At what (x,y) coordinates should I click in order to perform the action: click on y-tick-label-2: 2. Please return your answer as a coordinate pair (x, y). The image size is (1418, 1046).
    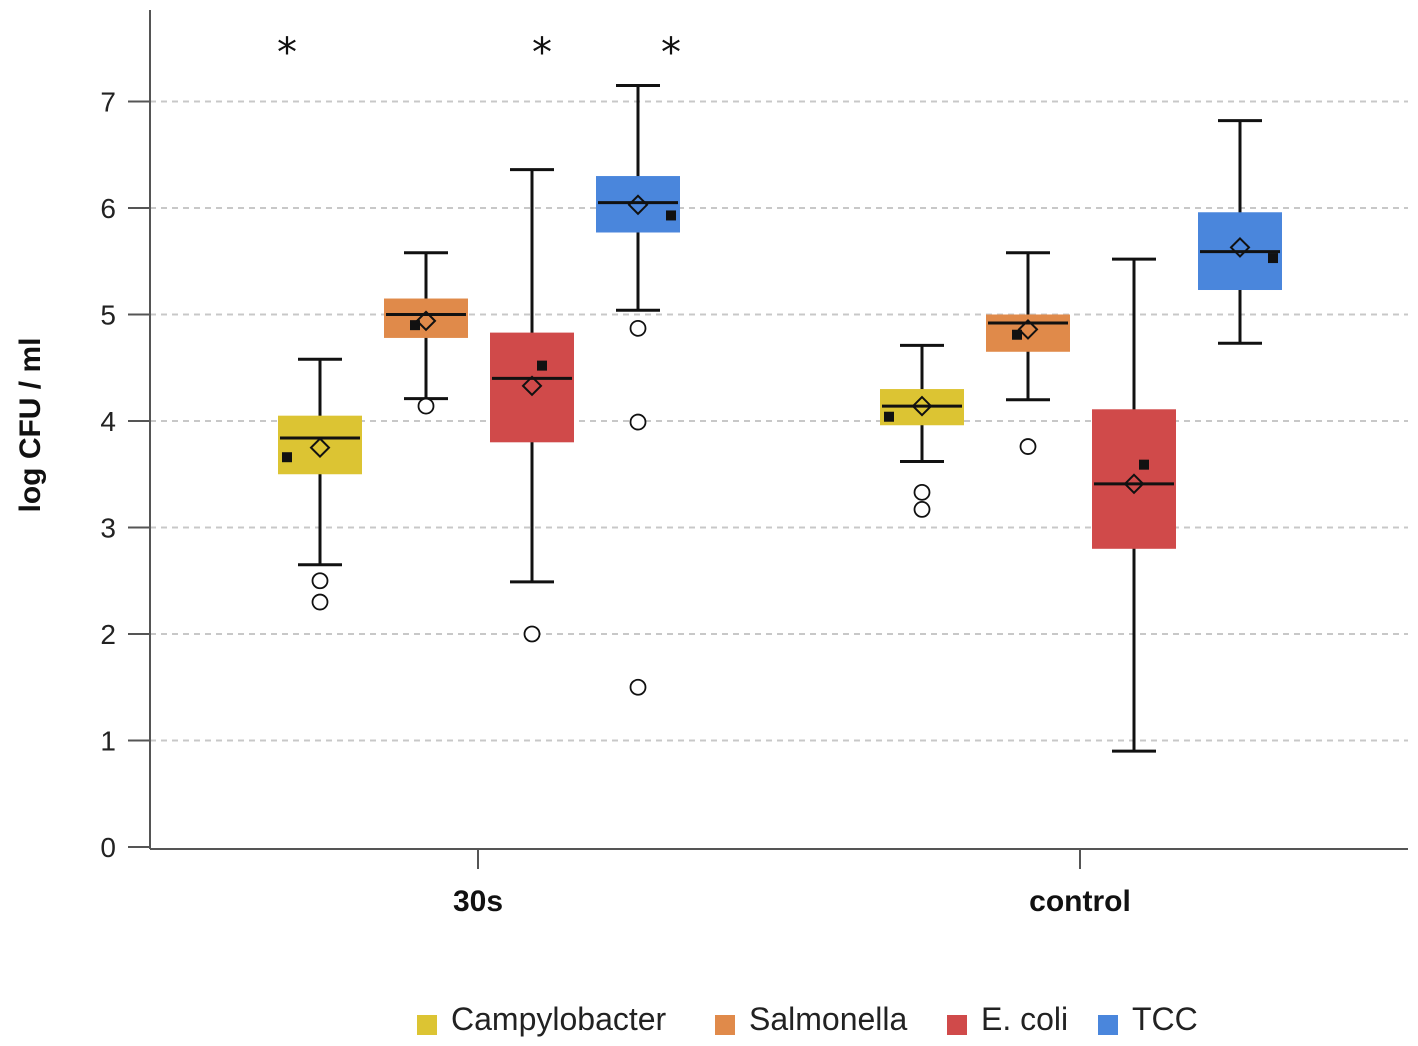
    Looking at the image, I should click on (108, 634).